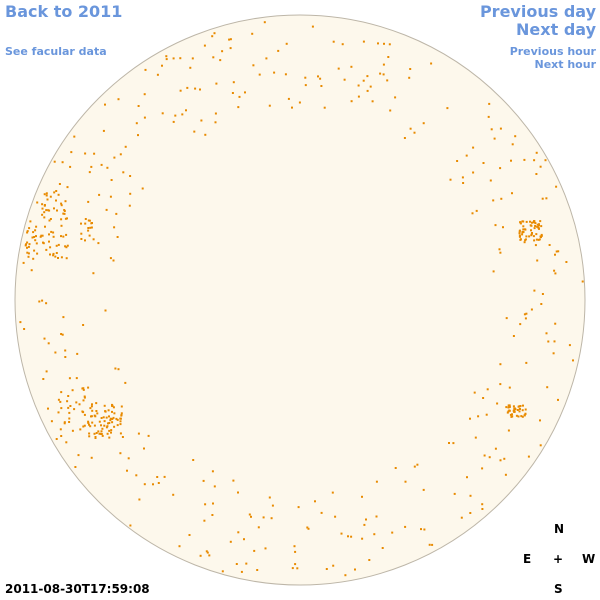  Describe the element at coordinates (56, 51) in the screenshot. I see `facular-data-link: See facular data` at that location.